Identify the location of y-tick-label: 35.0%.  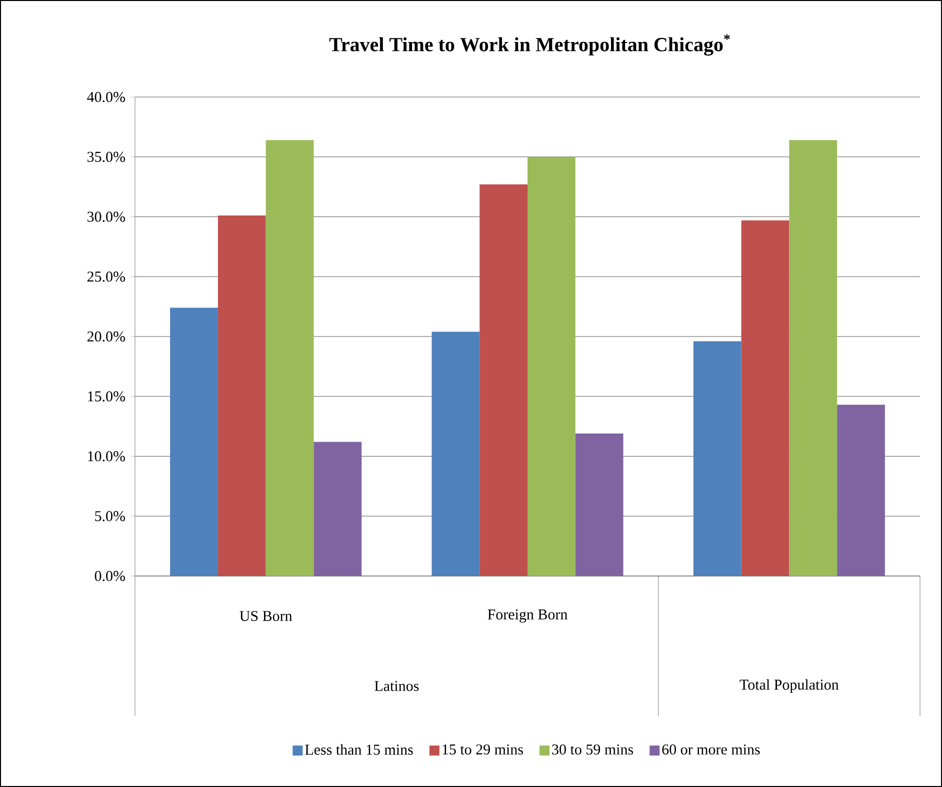
(107, 157).